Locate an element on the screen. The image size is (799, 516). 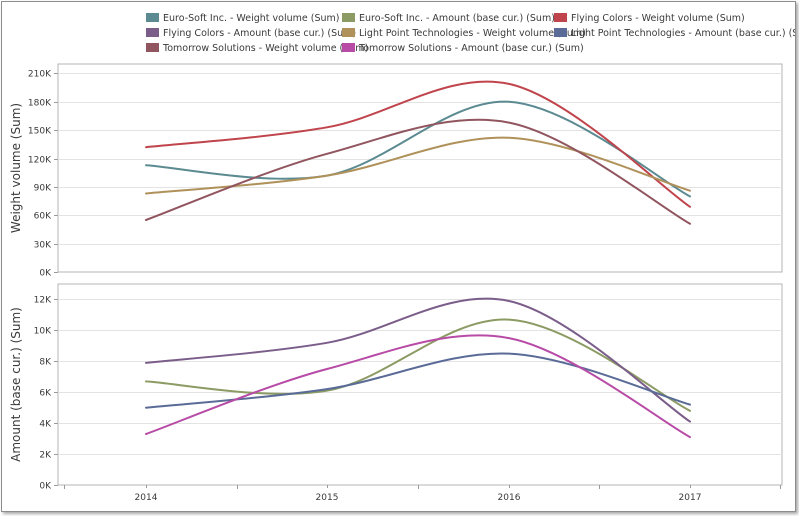
x-tick-label: 2016 is located at coordinates (509, 498).